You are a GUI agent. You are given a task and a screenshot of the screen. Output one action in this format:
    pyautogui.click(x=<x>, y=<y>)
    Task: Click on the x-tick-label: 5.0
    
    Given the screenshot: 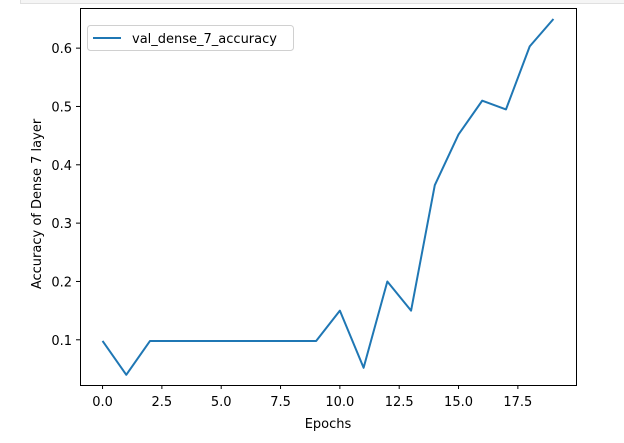 What is the action you would take?
    pyautogui.click(x=221, y=402)
    